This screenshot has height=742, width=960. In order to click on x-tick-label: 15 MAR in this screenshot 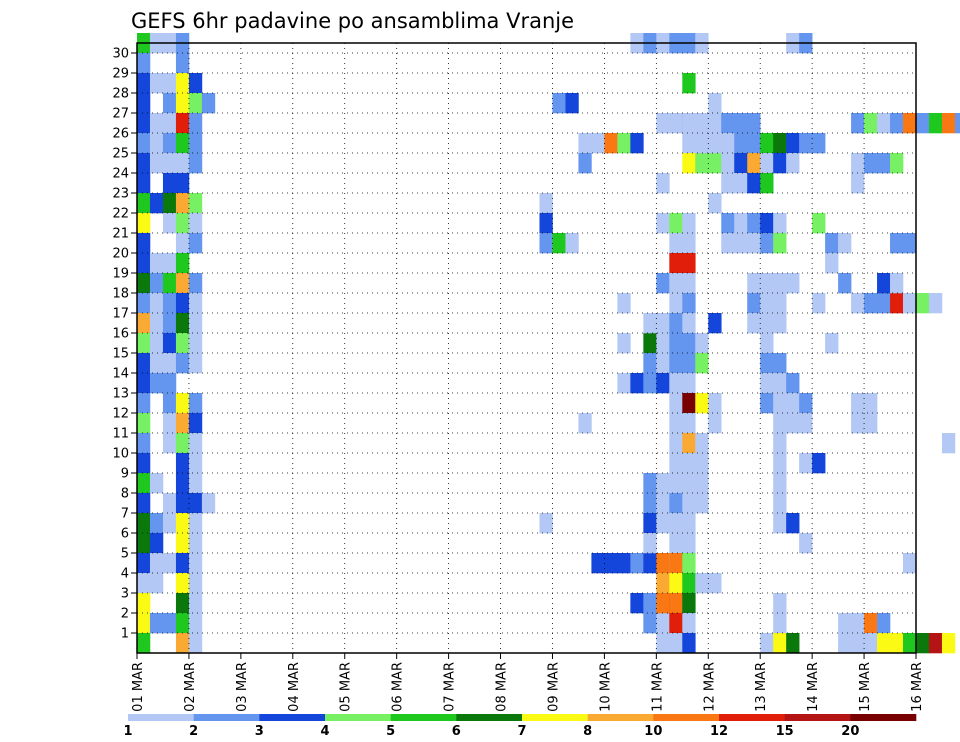, I will do `click(865, 687)`.